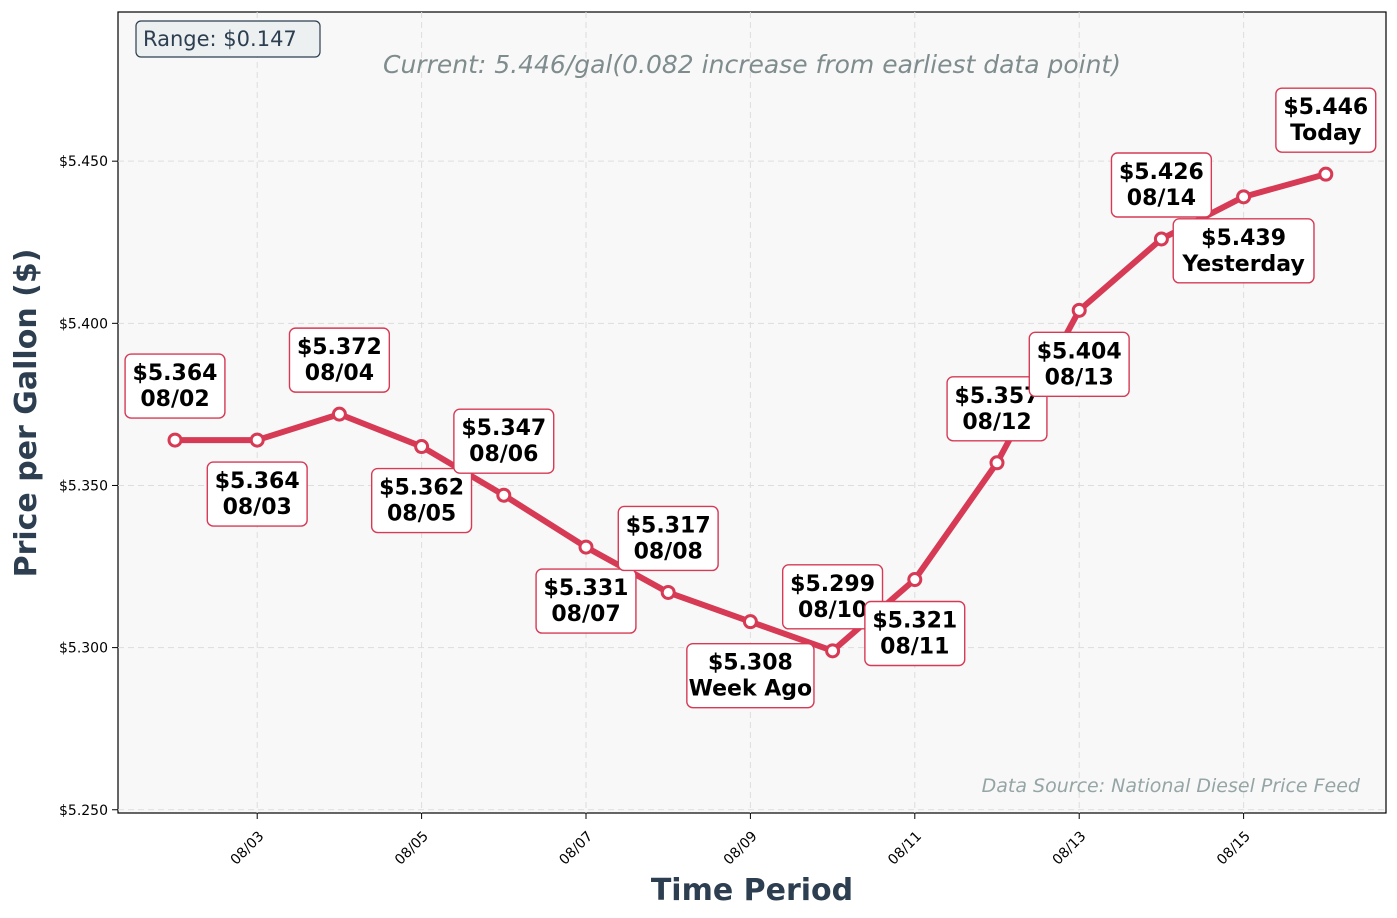  I want to click on data-label-date: 08/08, so click(668, 551).